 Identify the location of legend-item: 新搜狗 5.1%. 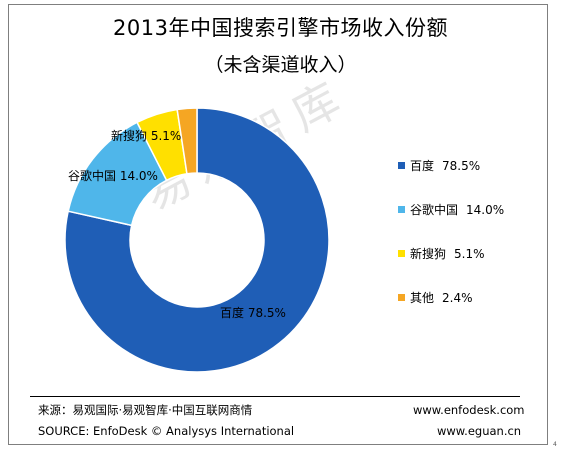
(463, 269).